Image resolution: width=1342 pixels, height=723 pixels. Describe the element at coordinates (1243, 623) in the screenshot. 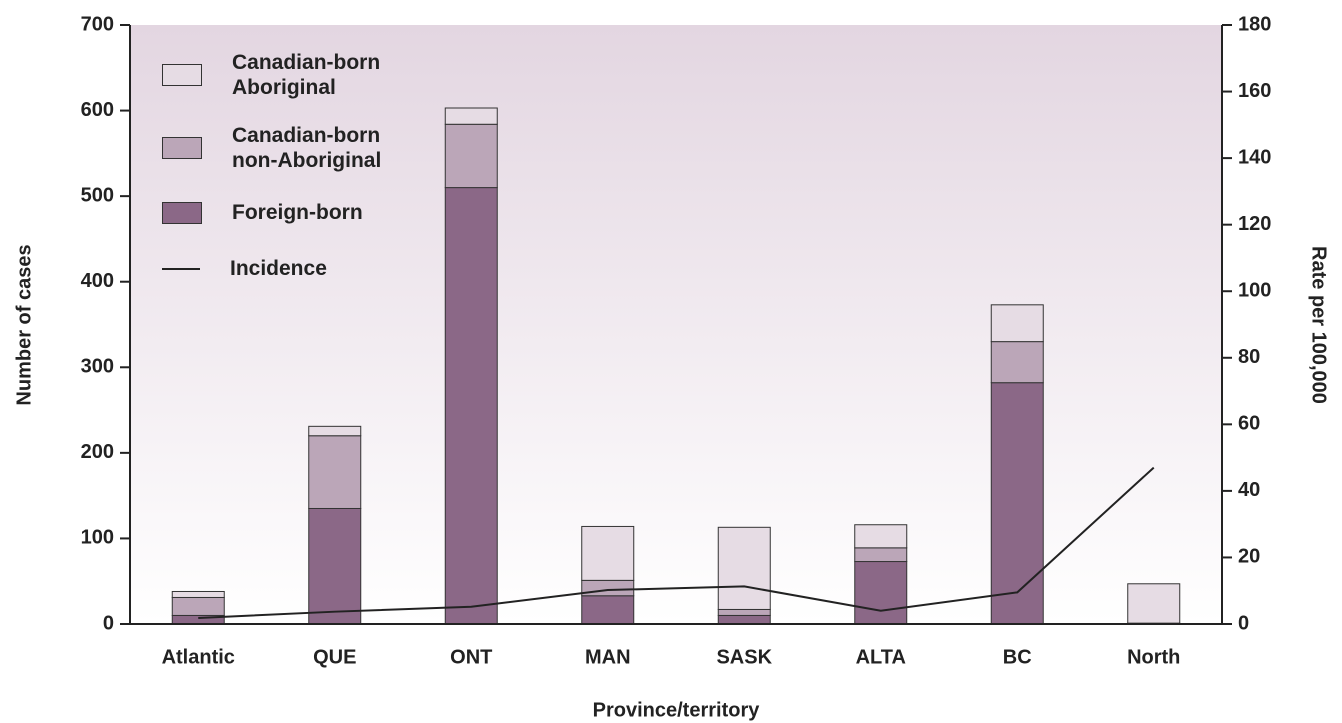

I see `y2-tick-label: 0` at that location.